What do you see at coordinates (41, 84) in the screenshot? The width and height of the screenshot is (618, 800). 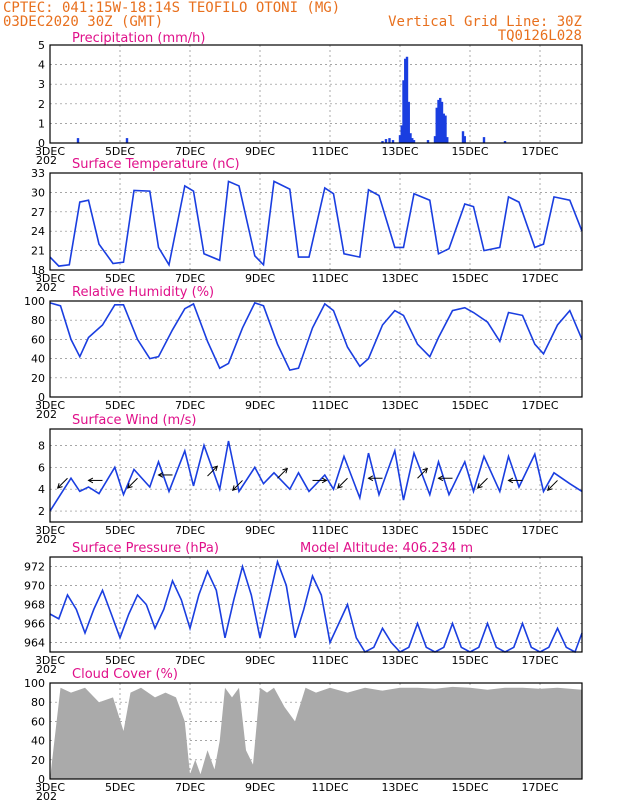 I see `y-tick-label: 3` at bounding box center [41, 84].